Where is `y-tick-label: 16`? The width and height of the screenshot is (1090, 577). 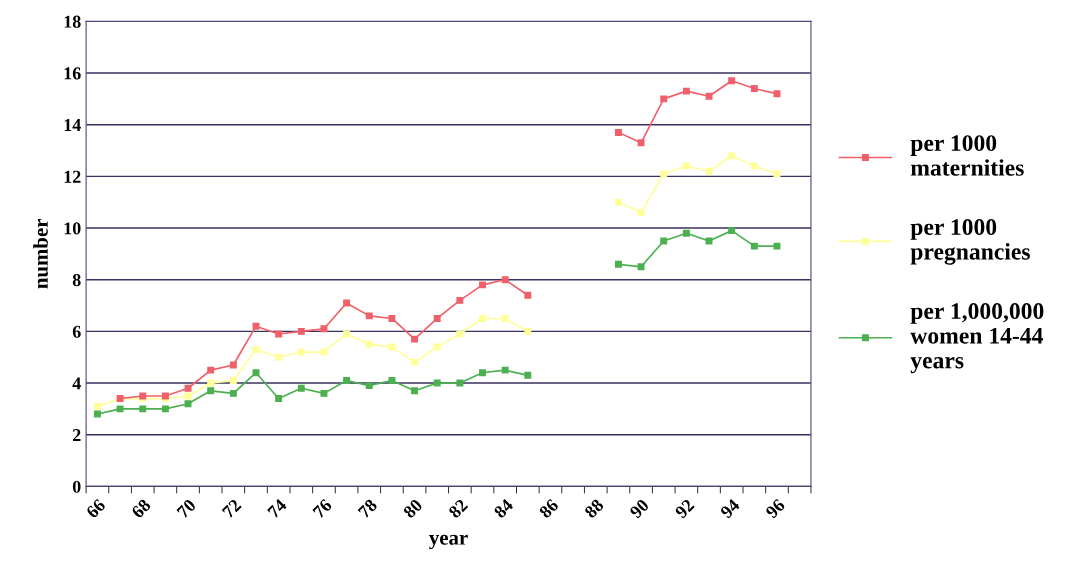 y-tick-label: 16 is located at coordinates (72, 73).